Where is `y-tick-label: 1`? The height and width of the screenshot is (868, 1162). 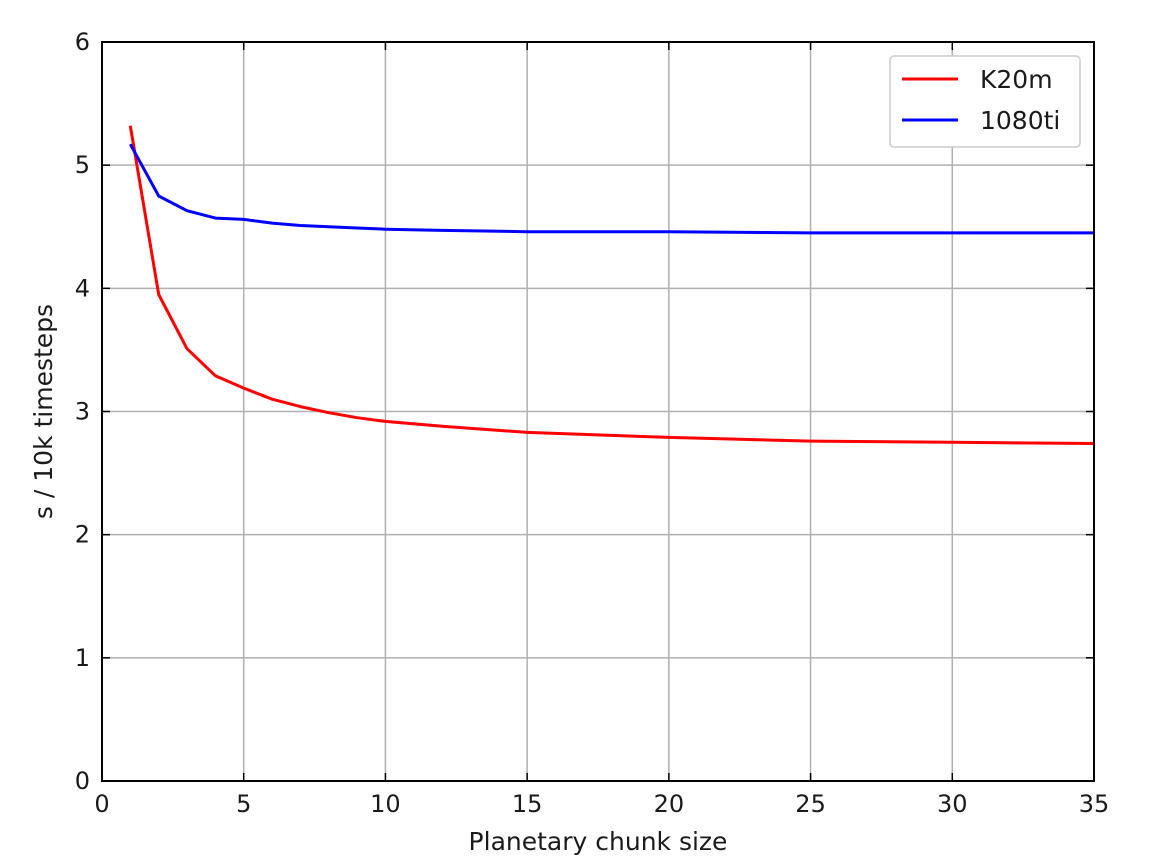
y-tick-label: 1 is located at coordinates (82, 658).